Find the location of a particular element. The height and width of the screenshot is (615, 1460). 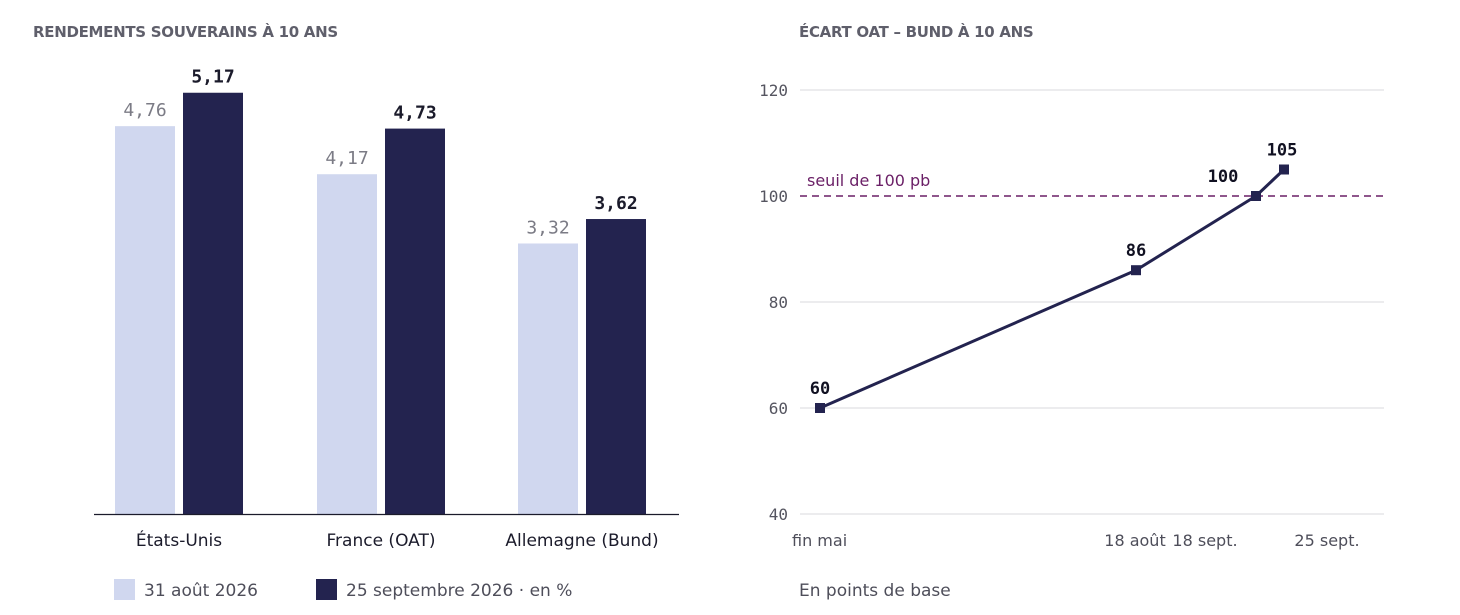

legend-label-new: 25 septembre 2026 · en % is located at coordinates (459, 591).